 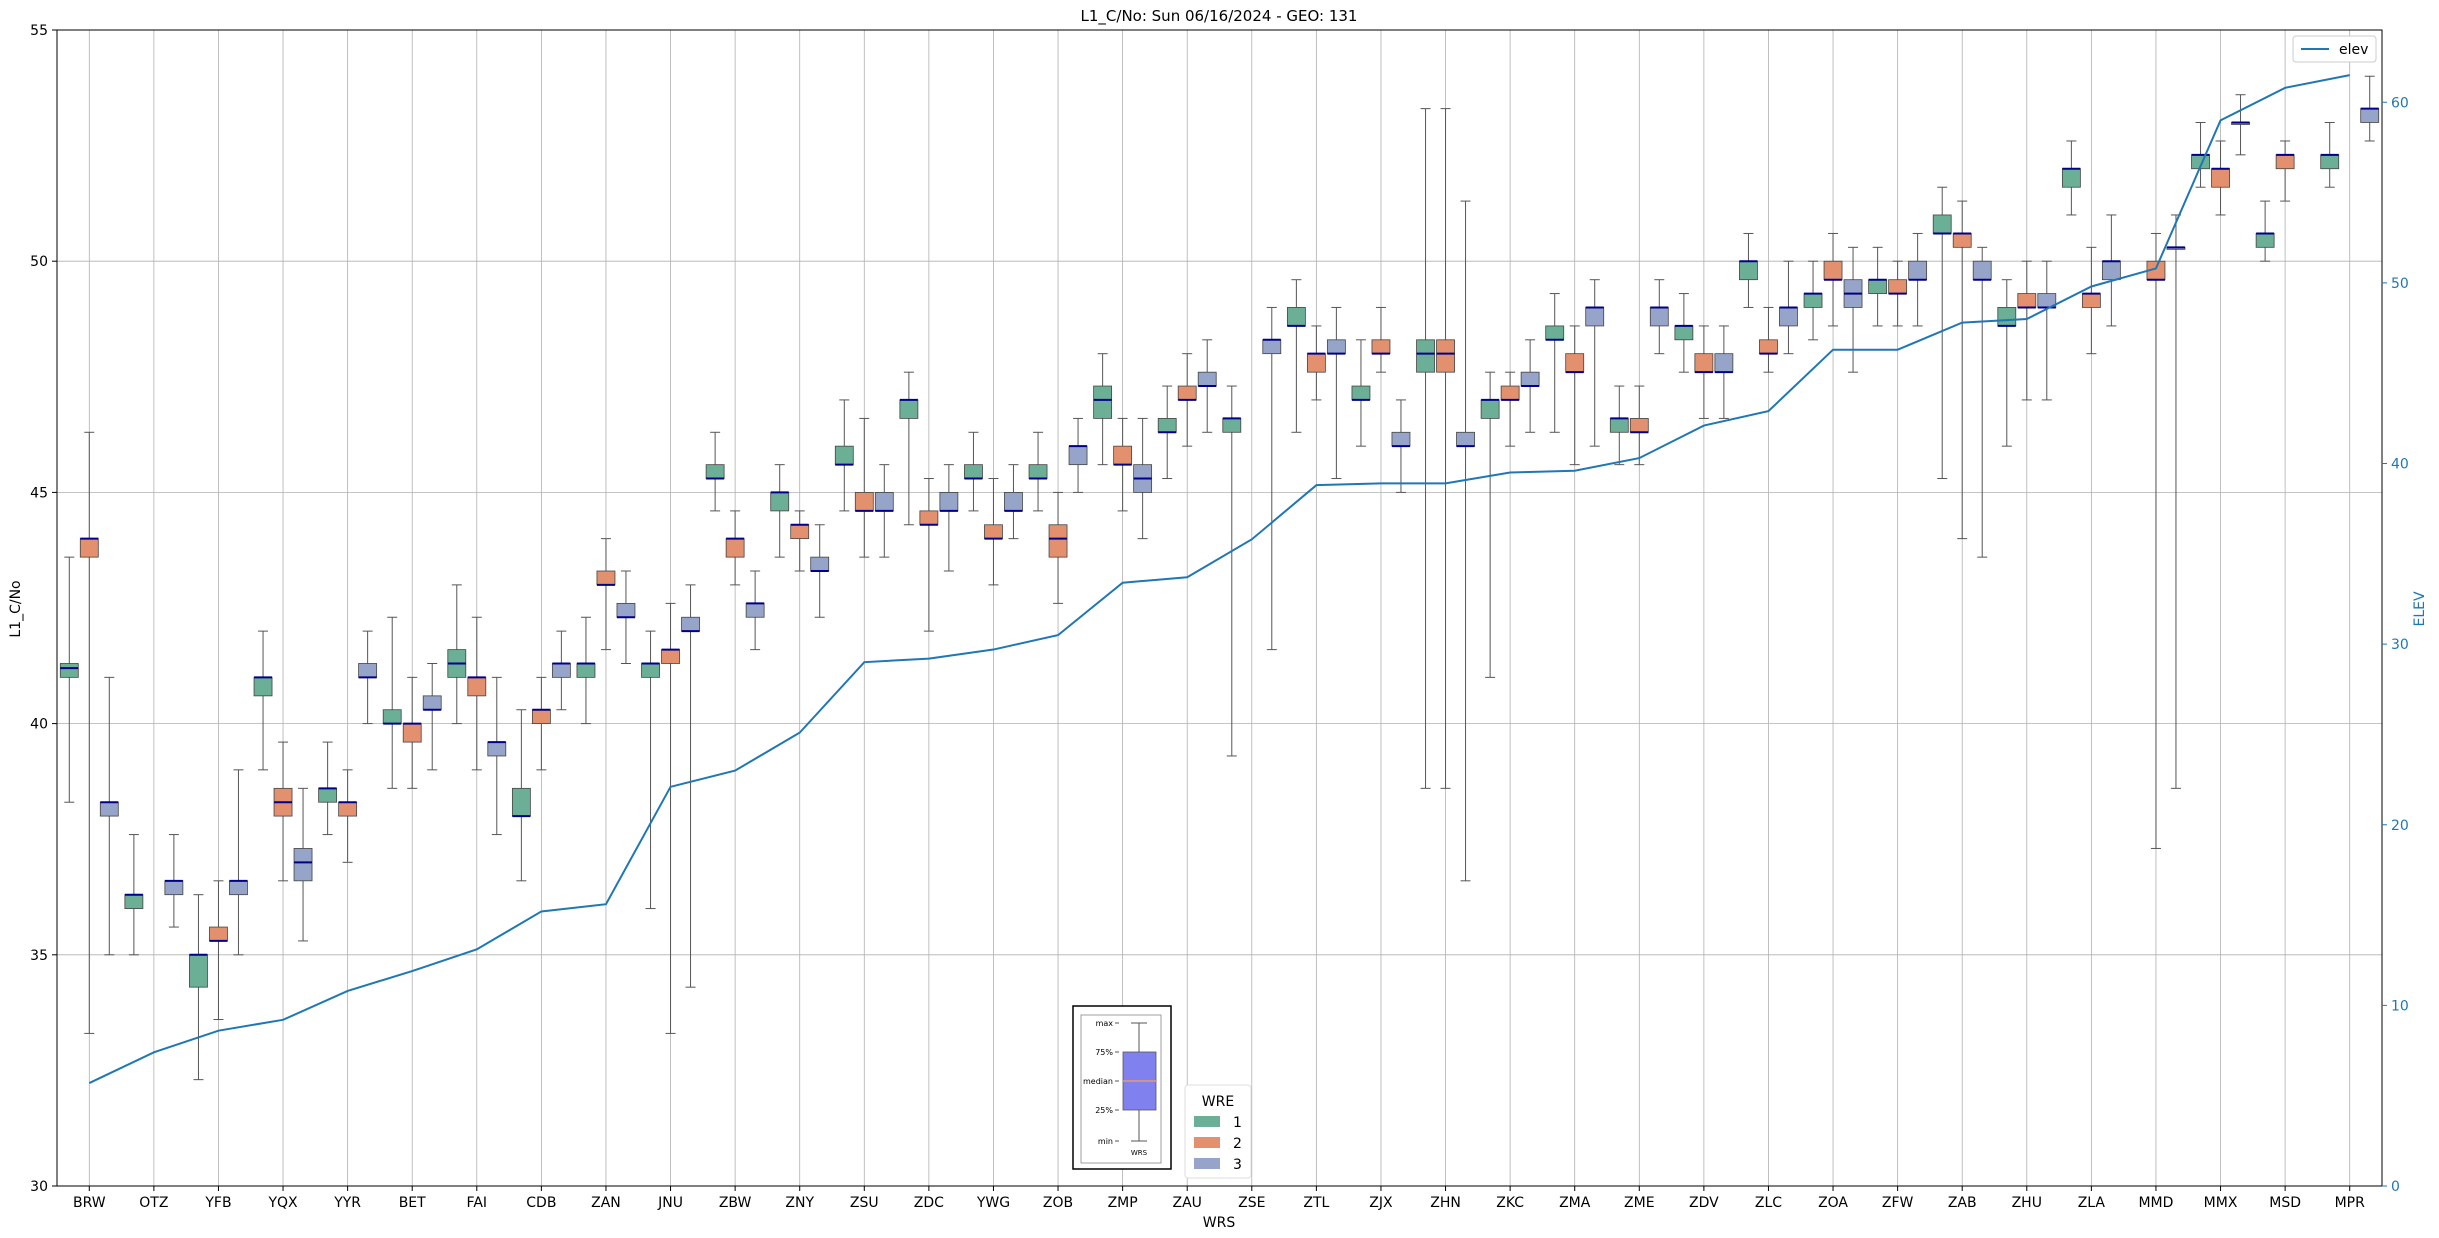 I want to click on box-YFB-wre1, so click(x=198, y=987).